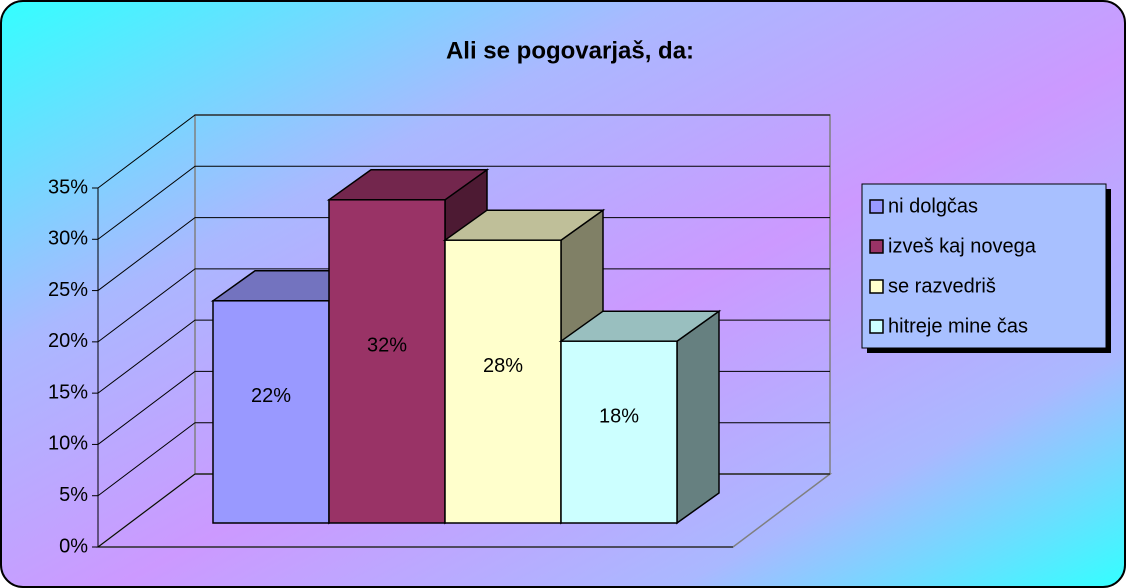  Describe the element at coordinates (68, 187) in the screenshot. I see `y-tick-label: 35%` at that location.